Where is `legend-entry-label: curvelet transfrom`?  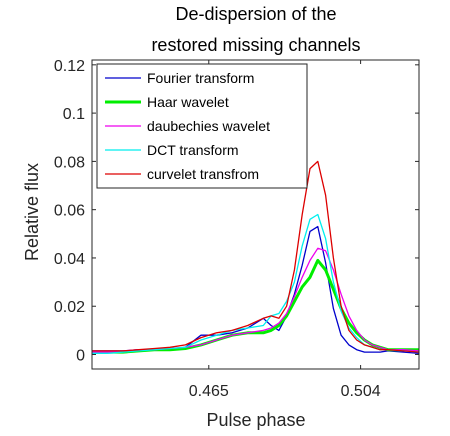
legend-entry-label: curvelet transfrom is located at coordinates (203, 174).